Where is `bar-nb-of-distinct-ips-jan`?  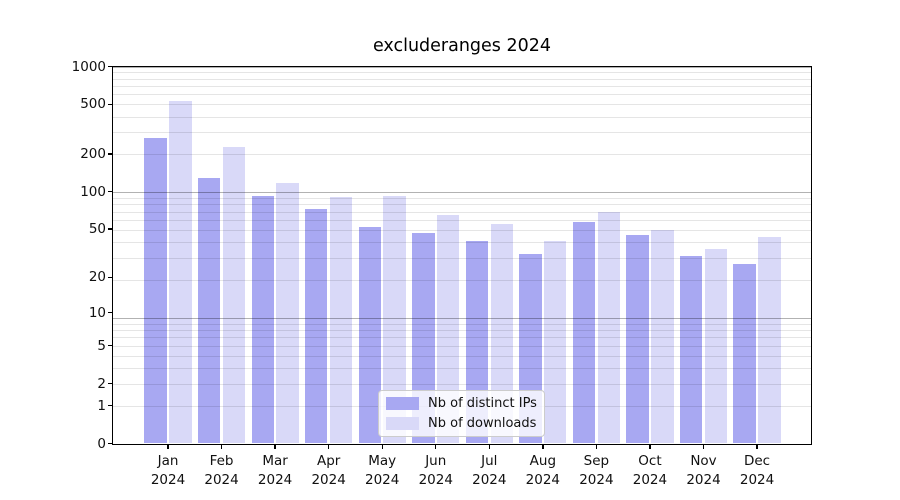 bar-nb-of-distinct-ips-jan is located at coordinates (155, 290).